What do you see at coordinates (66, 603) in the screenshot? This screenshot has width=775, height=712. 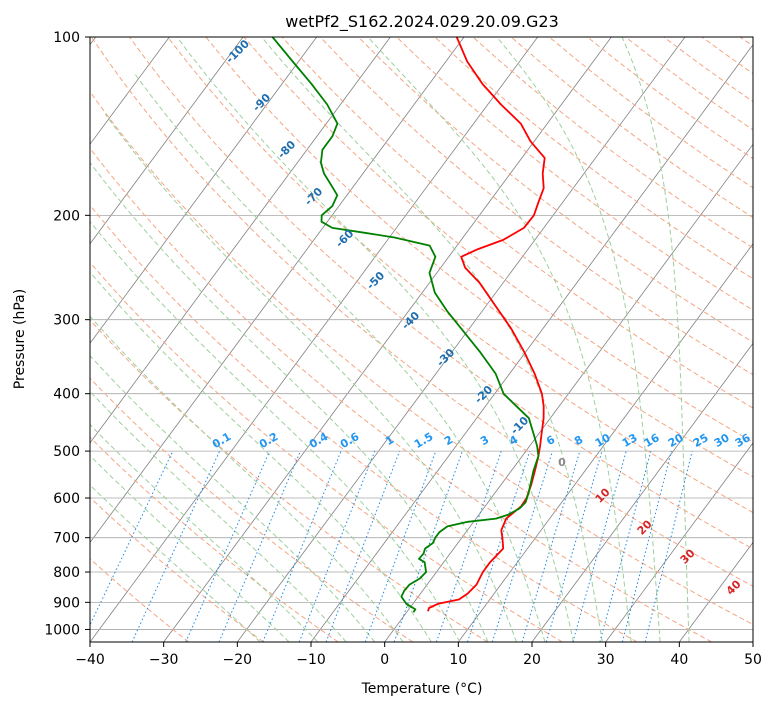 I see `y-tick-label: 900` at bounding box center [66, 603].